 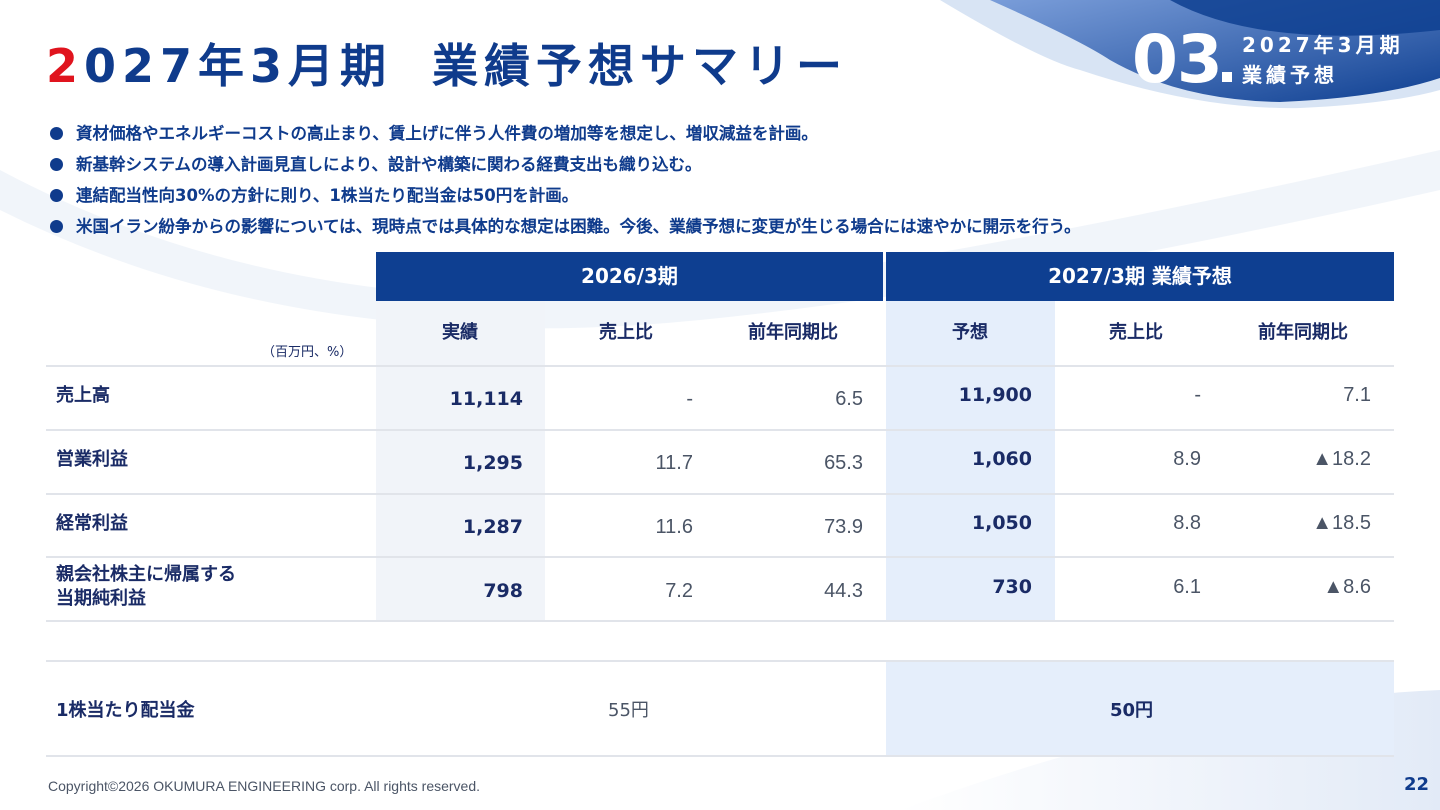 I want to click on cell-sales-yoy-prev: 6.5, so click(x=849, y=399).